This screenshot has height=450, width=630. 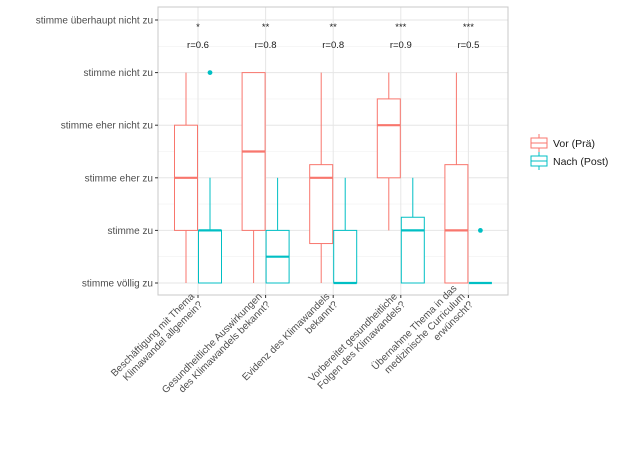 What do you see at coordinates (468, 45) in the screenshot?
I see `effect-size-label: r=0.5` at bounding box center [468, 45].